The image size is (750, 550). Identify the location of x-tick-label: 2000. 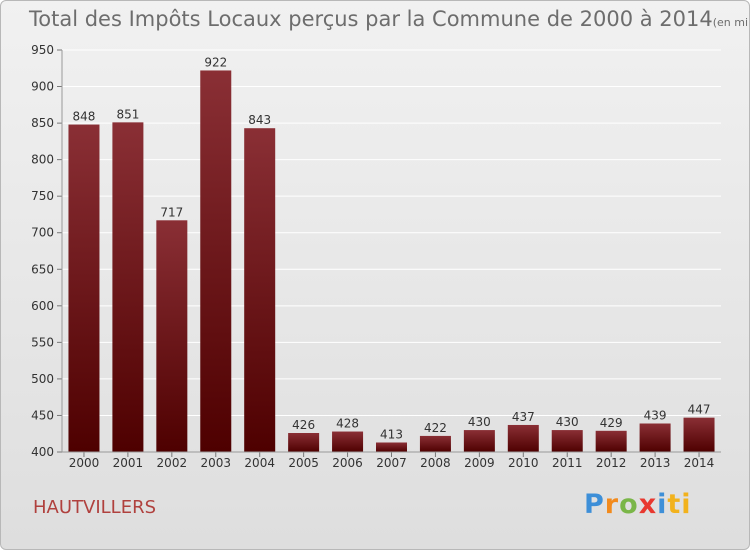
(84, 463).